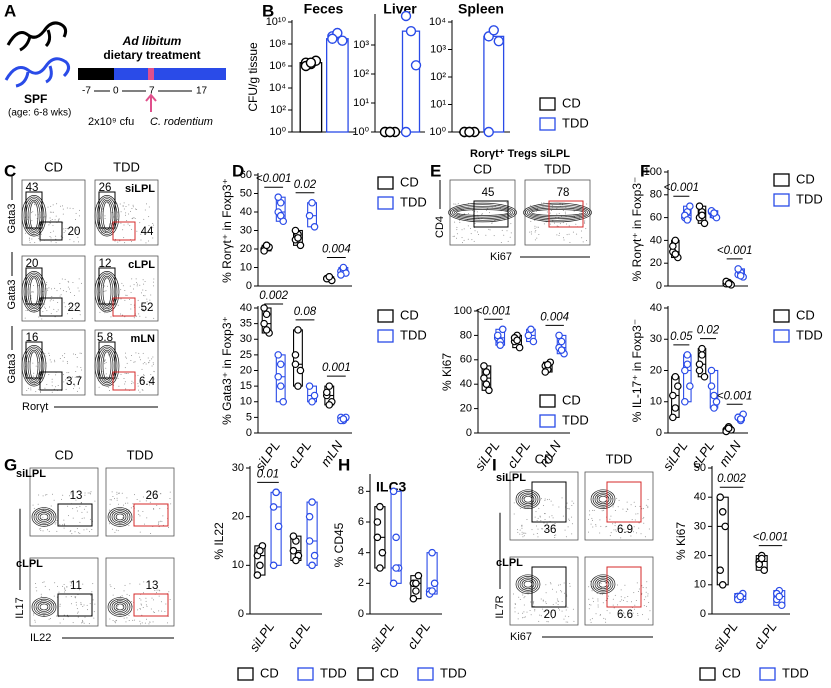 The height and width of the screenshot is (688, 831). What do you see at coordinates (32, 338) in the screenshot?
I see `gate-percent: 16` at bounding box center [32, 338].